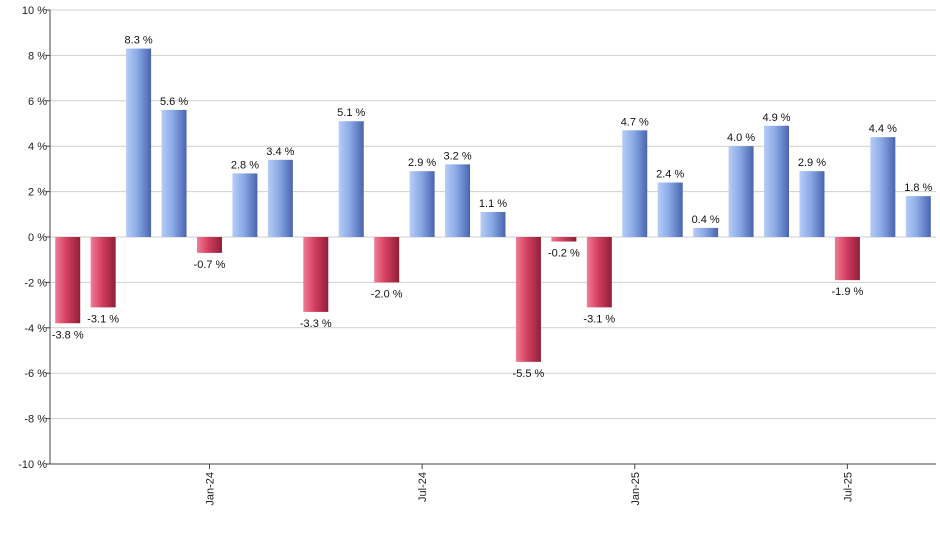 The width and height of the screenshot is (940, 550). I want to click on y-tick-label: 8 %, so click(37, 56).